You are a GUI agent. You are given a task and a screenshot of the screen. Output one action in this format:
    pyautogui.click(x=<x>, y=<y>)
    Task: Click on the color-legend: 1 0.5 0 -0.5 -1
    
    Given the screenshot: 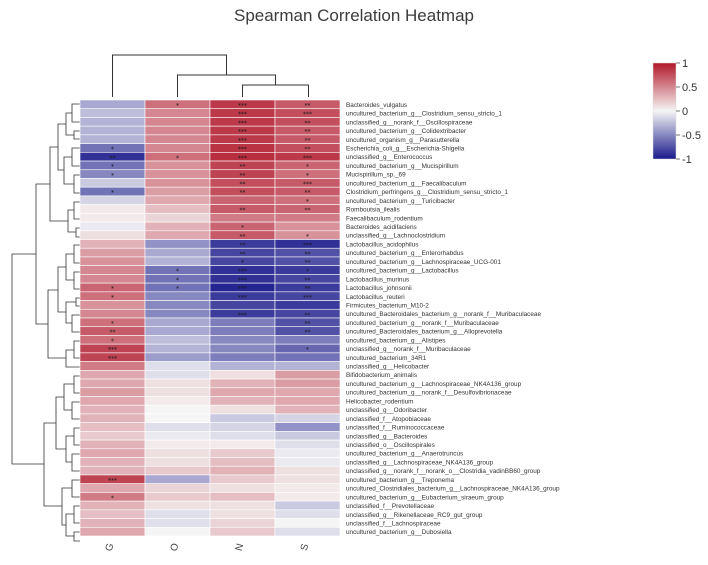 What is the action you would take?
    pyautogui.click(x=676, y=112)
    